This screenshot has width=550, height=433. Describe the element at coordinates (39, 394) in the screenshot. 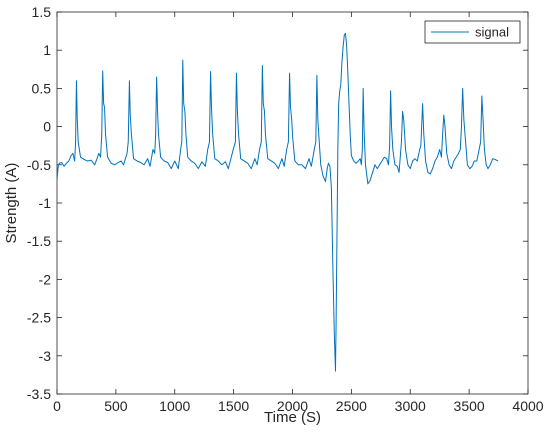

I see `y-tick-label: -3.5` at that location.